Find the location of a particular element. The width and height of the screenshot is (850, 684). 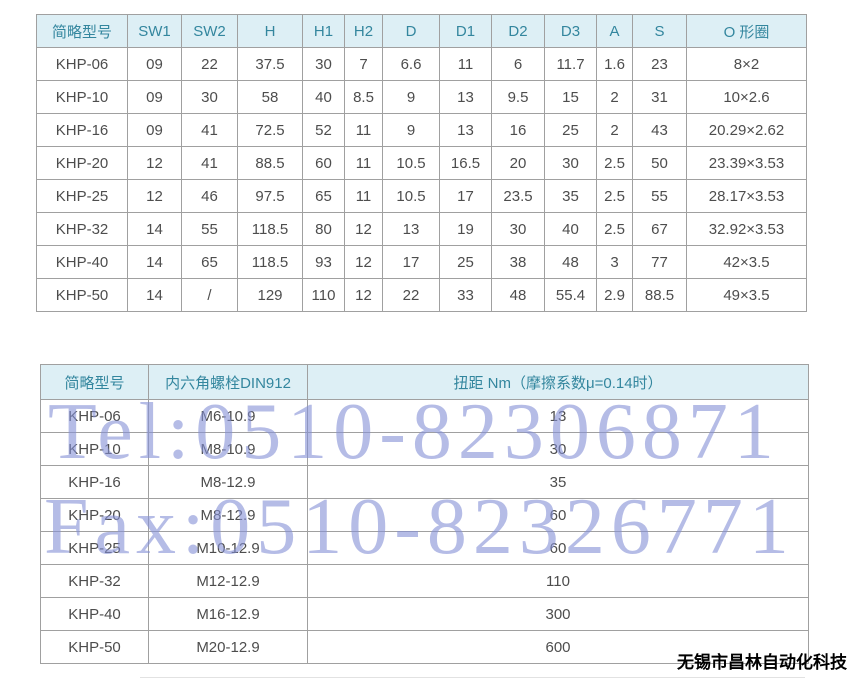

value-cell: 52 is located at coordinates (323, 130).